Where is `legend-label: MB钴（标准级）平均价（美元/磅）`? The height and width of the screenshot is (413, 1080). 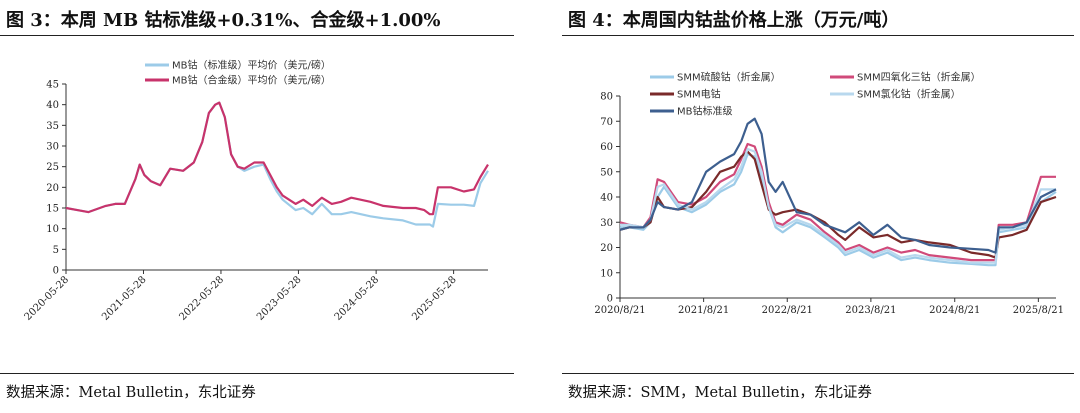 legend-label: MB钴（标准级）平均价（美元/磅） is located at coordinates (251, 65).